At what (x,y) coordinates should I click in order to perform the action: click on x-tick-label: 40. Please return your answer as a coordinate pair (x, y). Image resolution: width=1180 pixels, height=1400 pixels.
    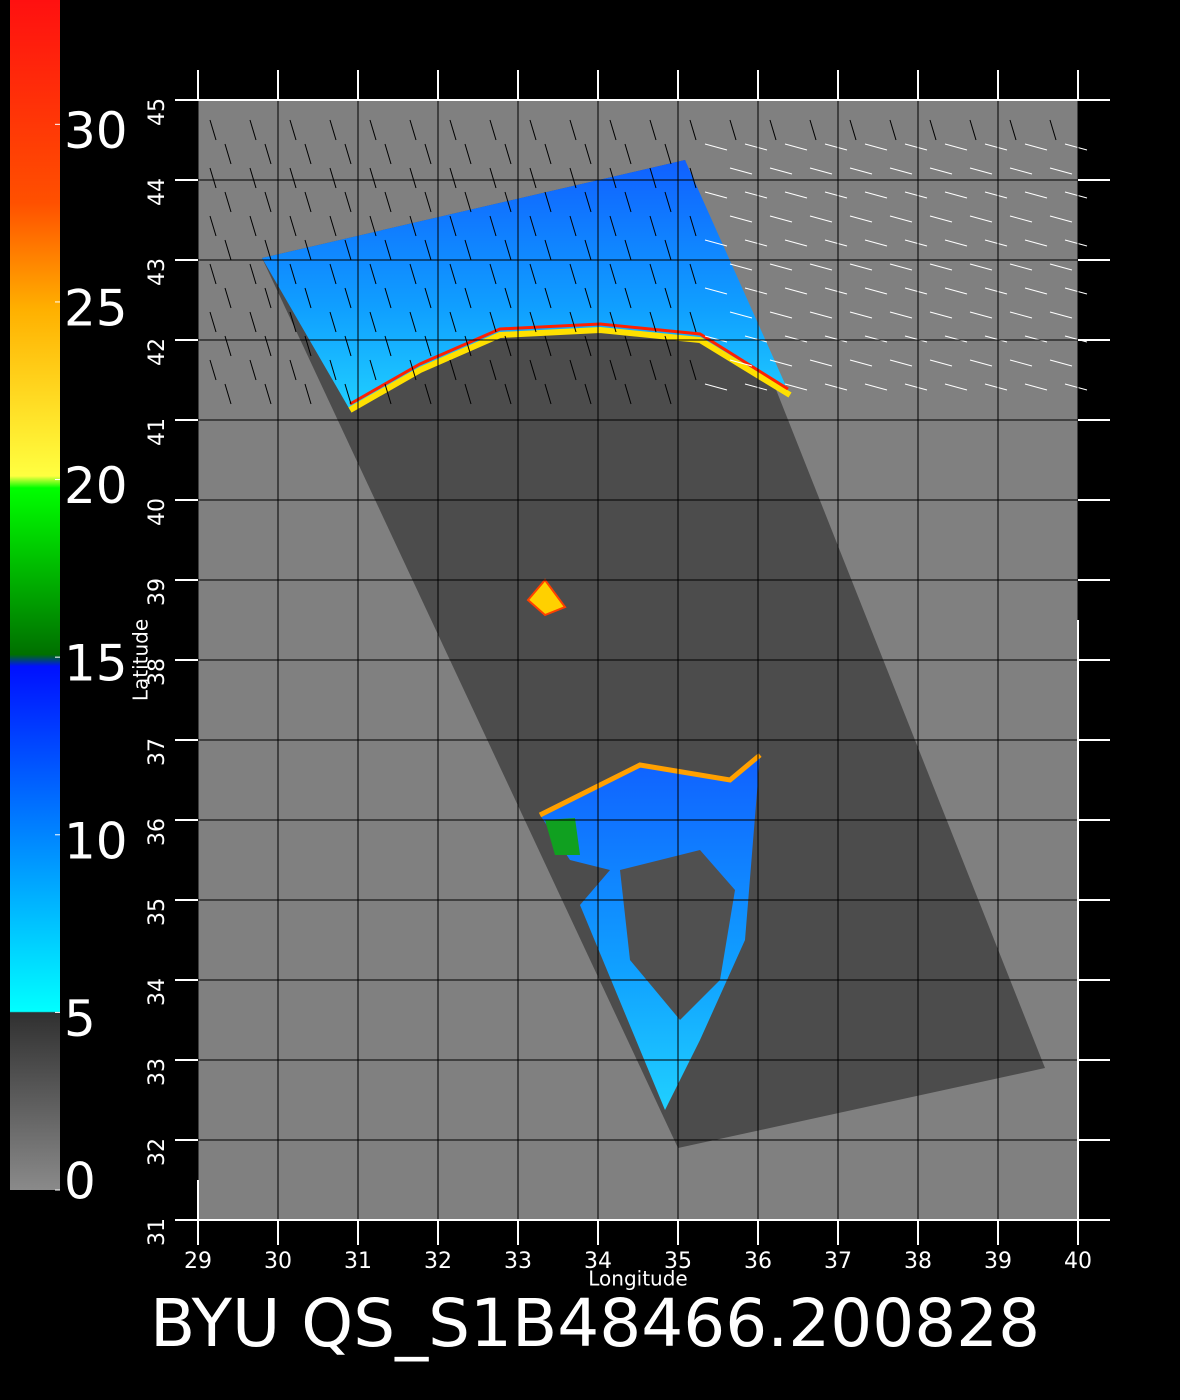
    Looking at the image, I should click on (1078, 1261).